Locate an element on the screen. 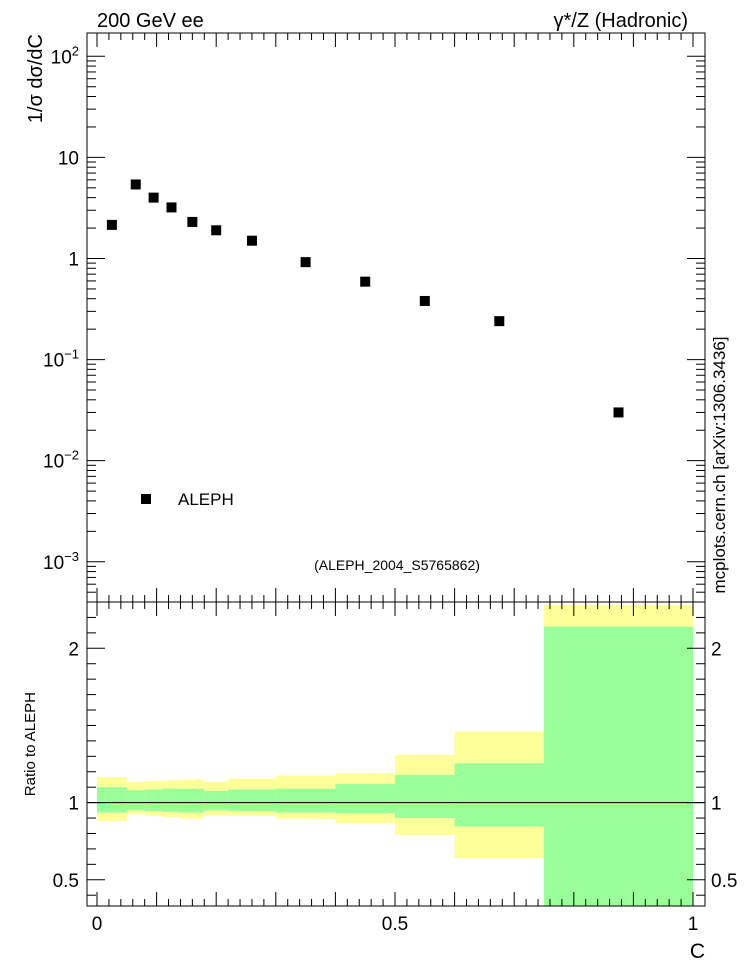 This screenshot has height=972, width=746. legend-marker is located at coordinates (146, 499).